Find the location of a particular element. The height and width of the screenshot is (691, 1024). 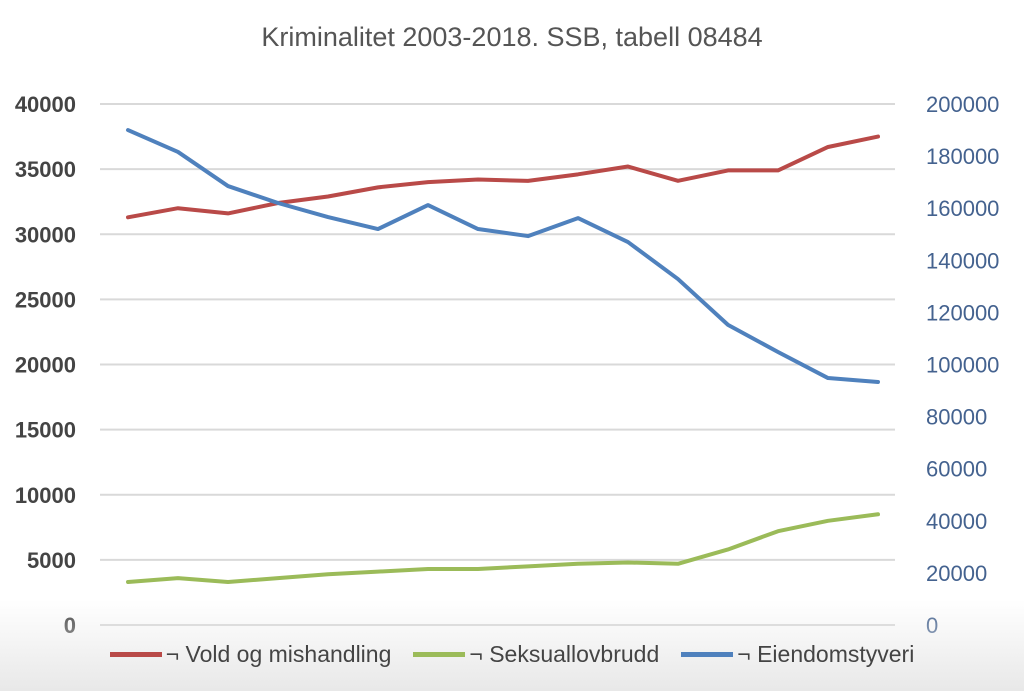

legend-item-seksual: ¬ Seksuallovbrudd is located at coordinates (536, 654).